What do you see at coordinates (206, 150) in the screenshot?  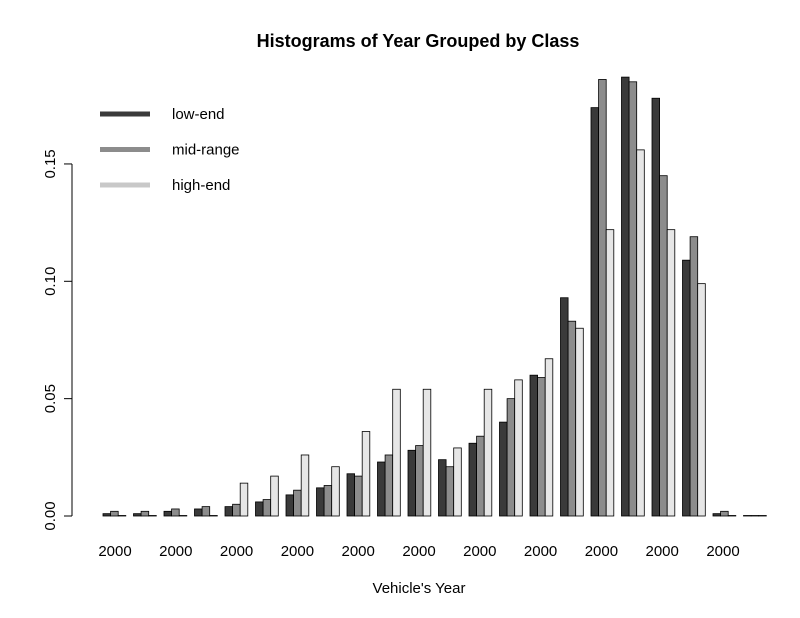 I see `legend-label-mid-range: mid-range` at bounding box center [206, 150].